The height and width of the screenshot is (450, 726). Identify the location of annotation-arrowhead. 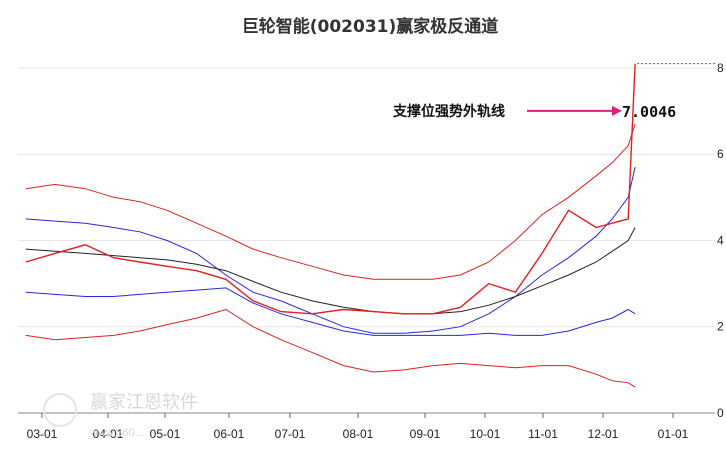
(617, 110).